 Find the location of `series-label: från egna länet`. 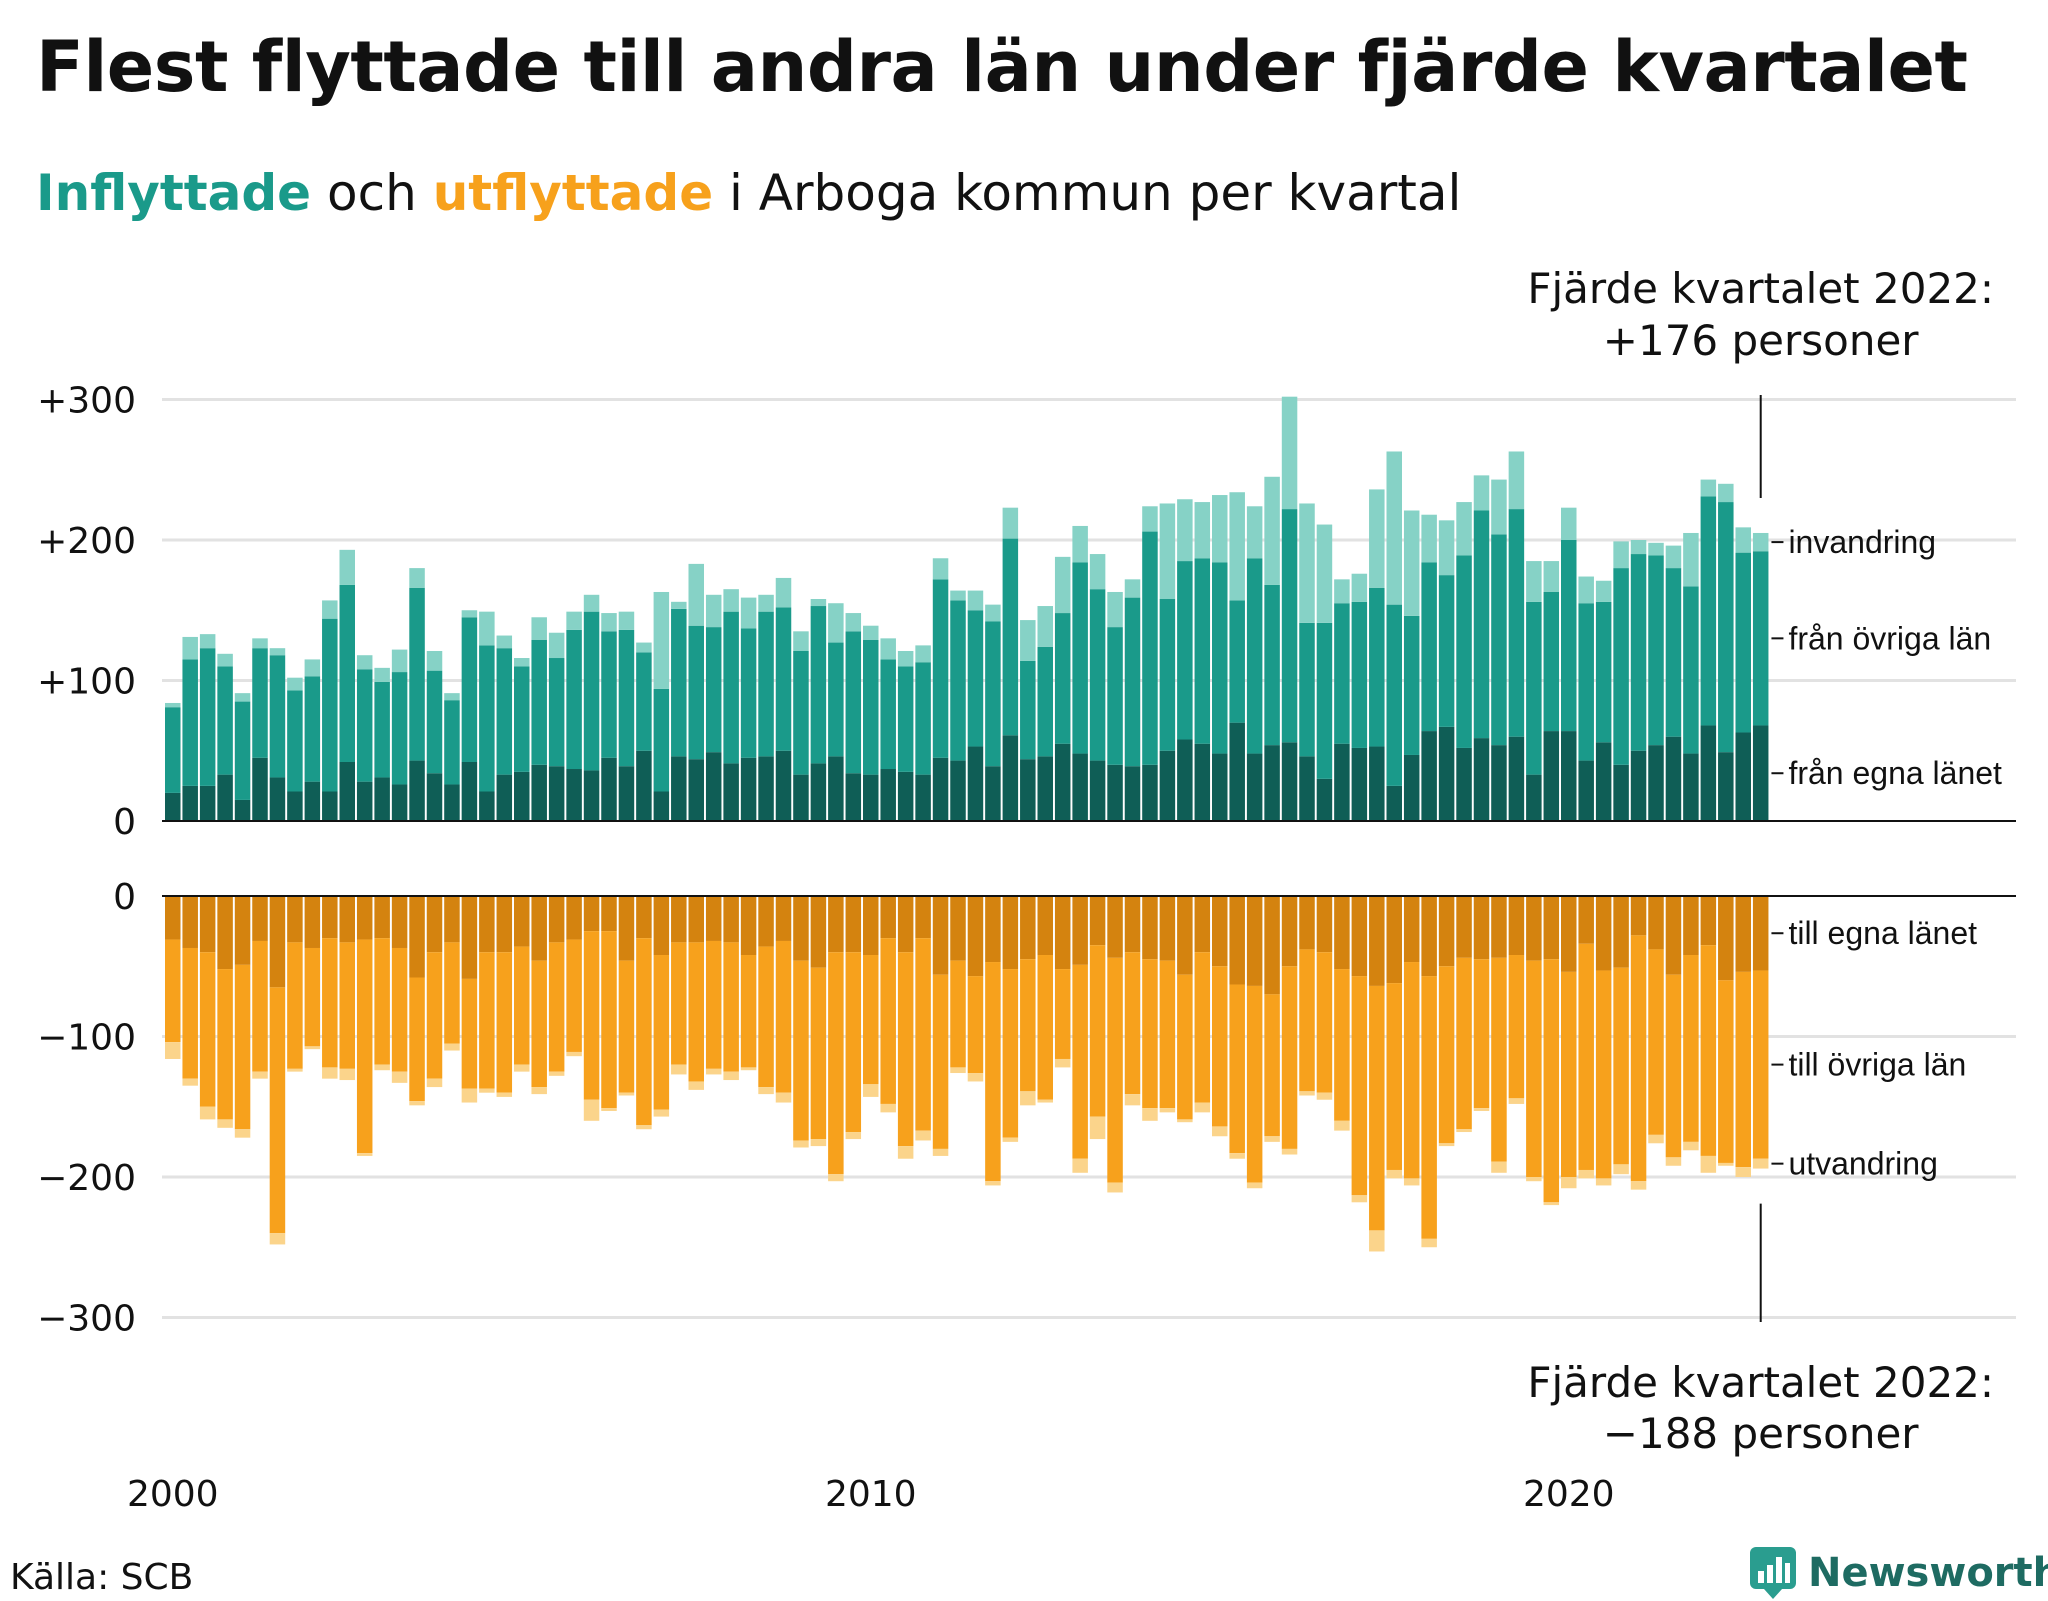

series-label: från egna länet is located at coordinates (1895, 773).